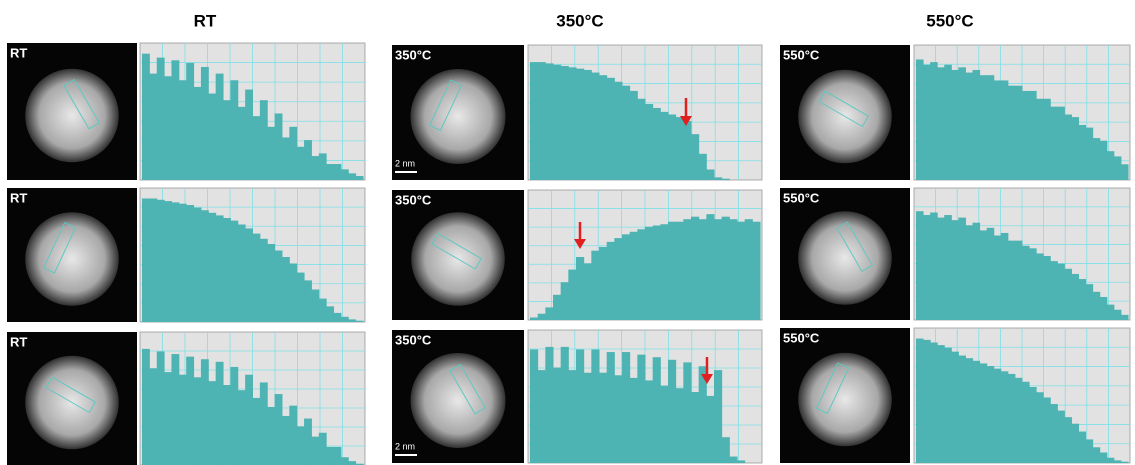 The width and height of the screenshot is (1135, 465). Describe the element at coordinates (405, 446) in the screenshot. I see `scale-bar-label: 2 nm` at that location.